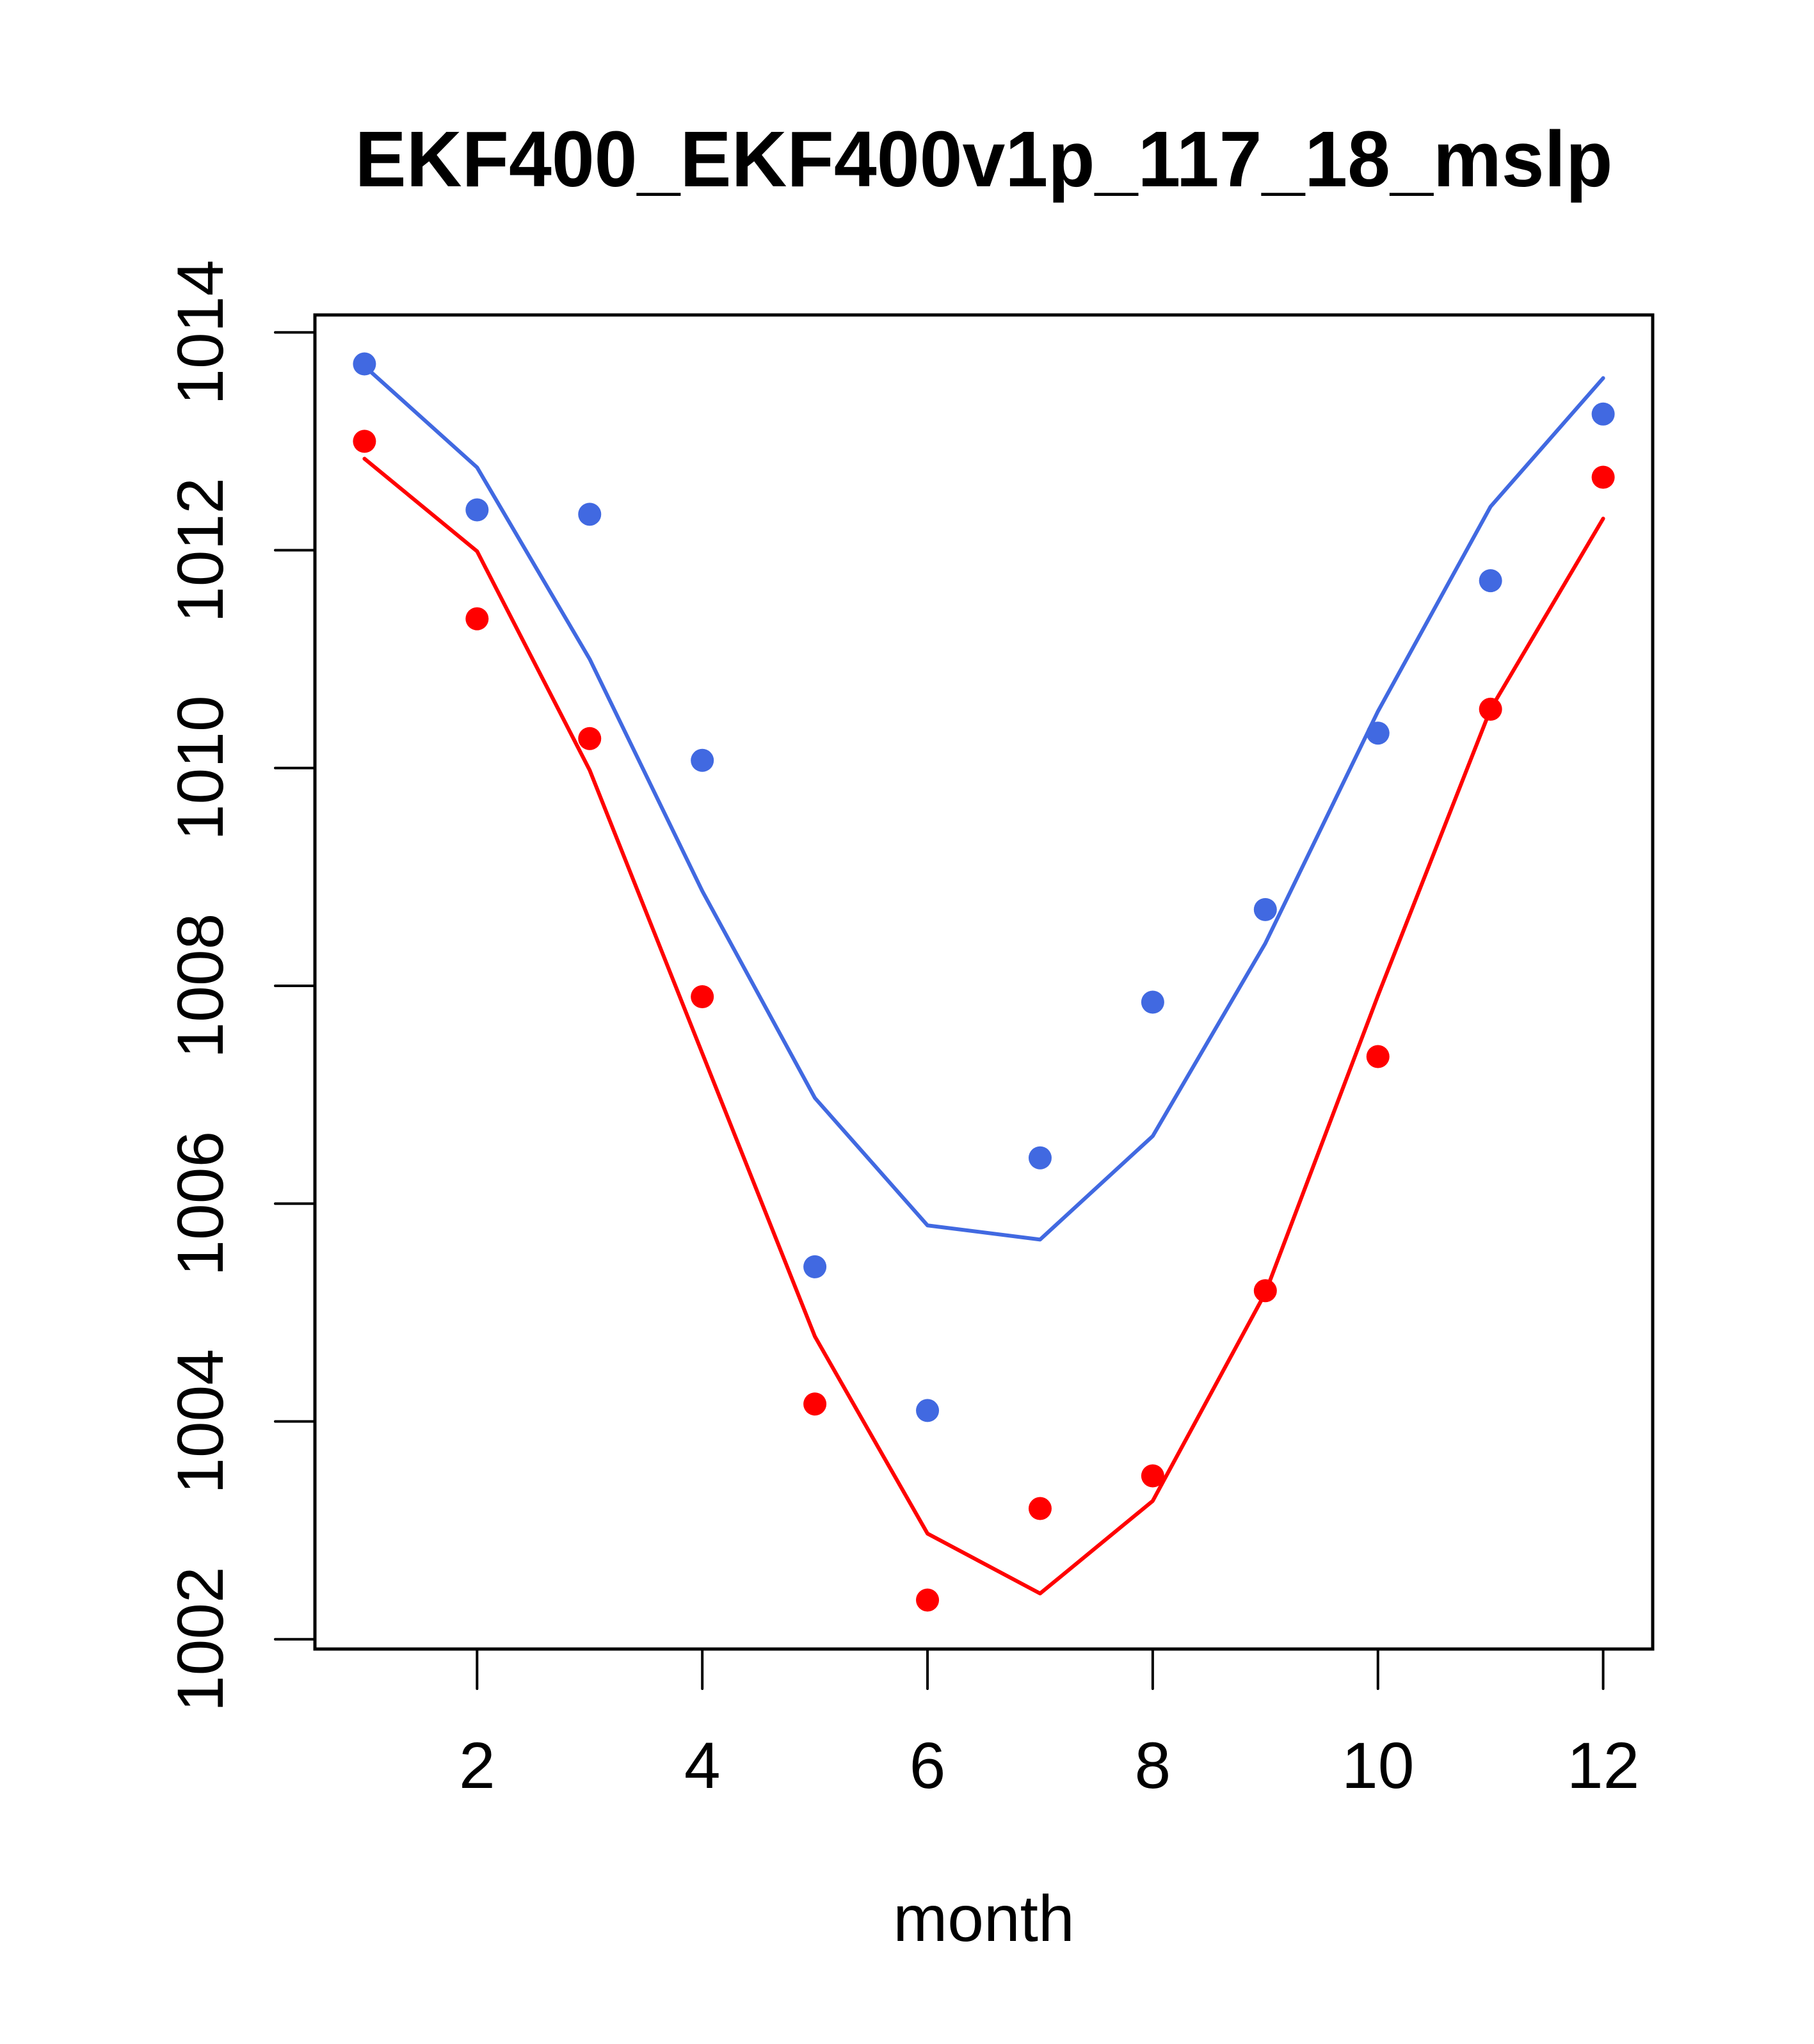  What do you see at coordinates (1378, 1765) in the screenshot?
I see `x-tick-label: 10` at bounding box center [1378, 1765].